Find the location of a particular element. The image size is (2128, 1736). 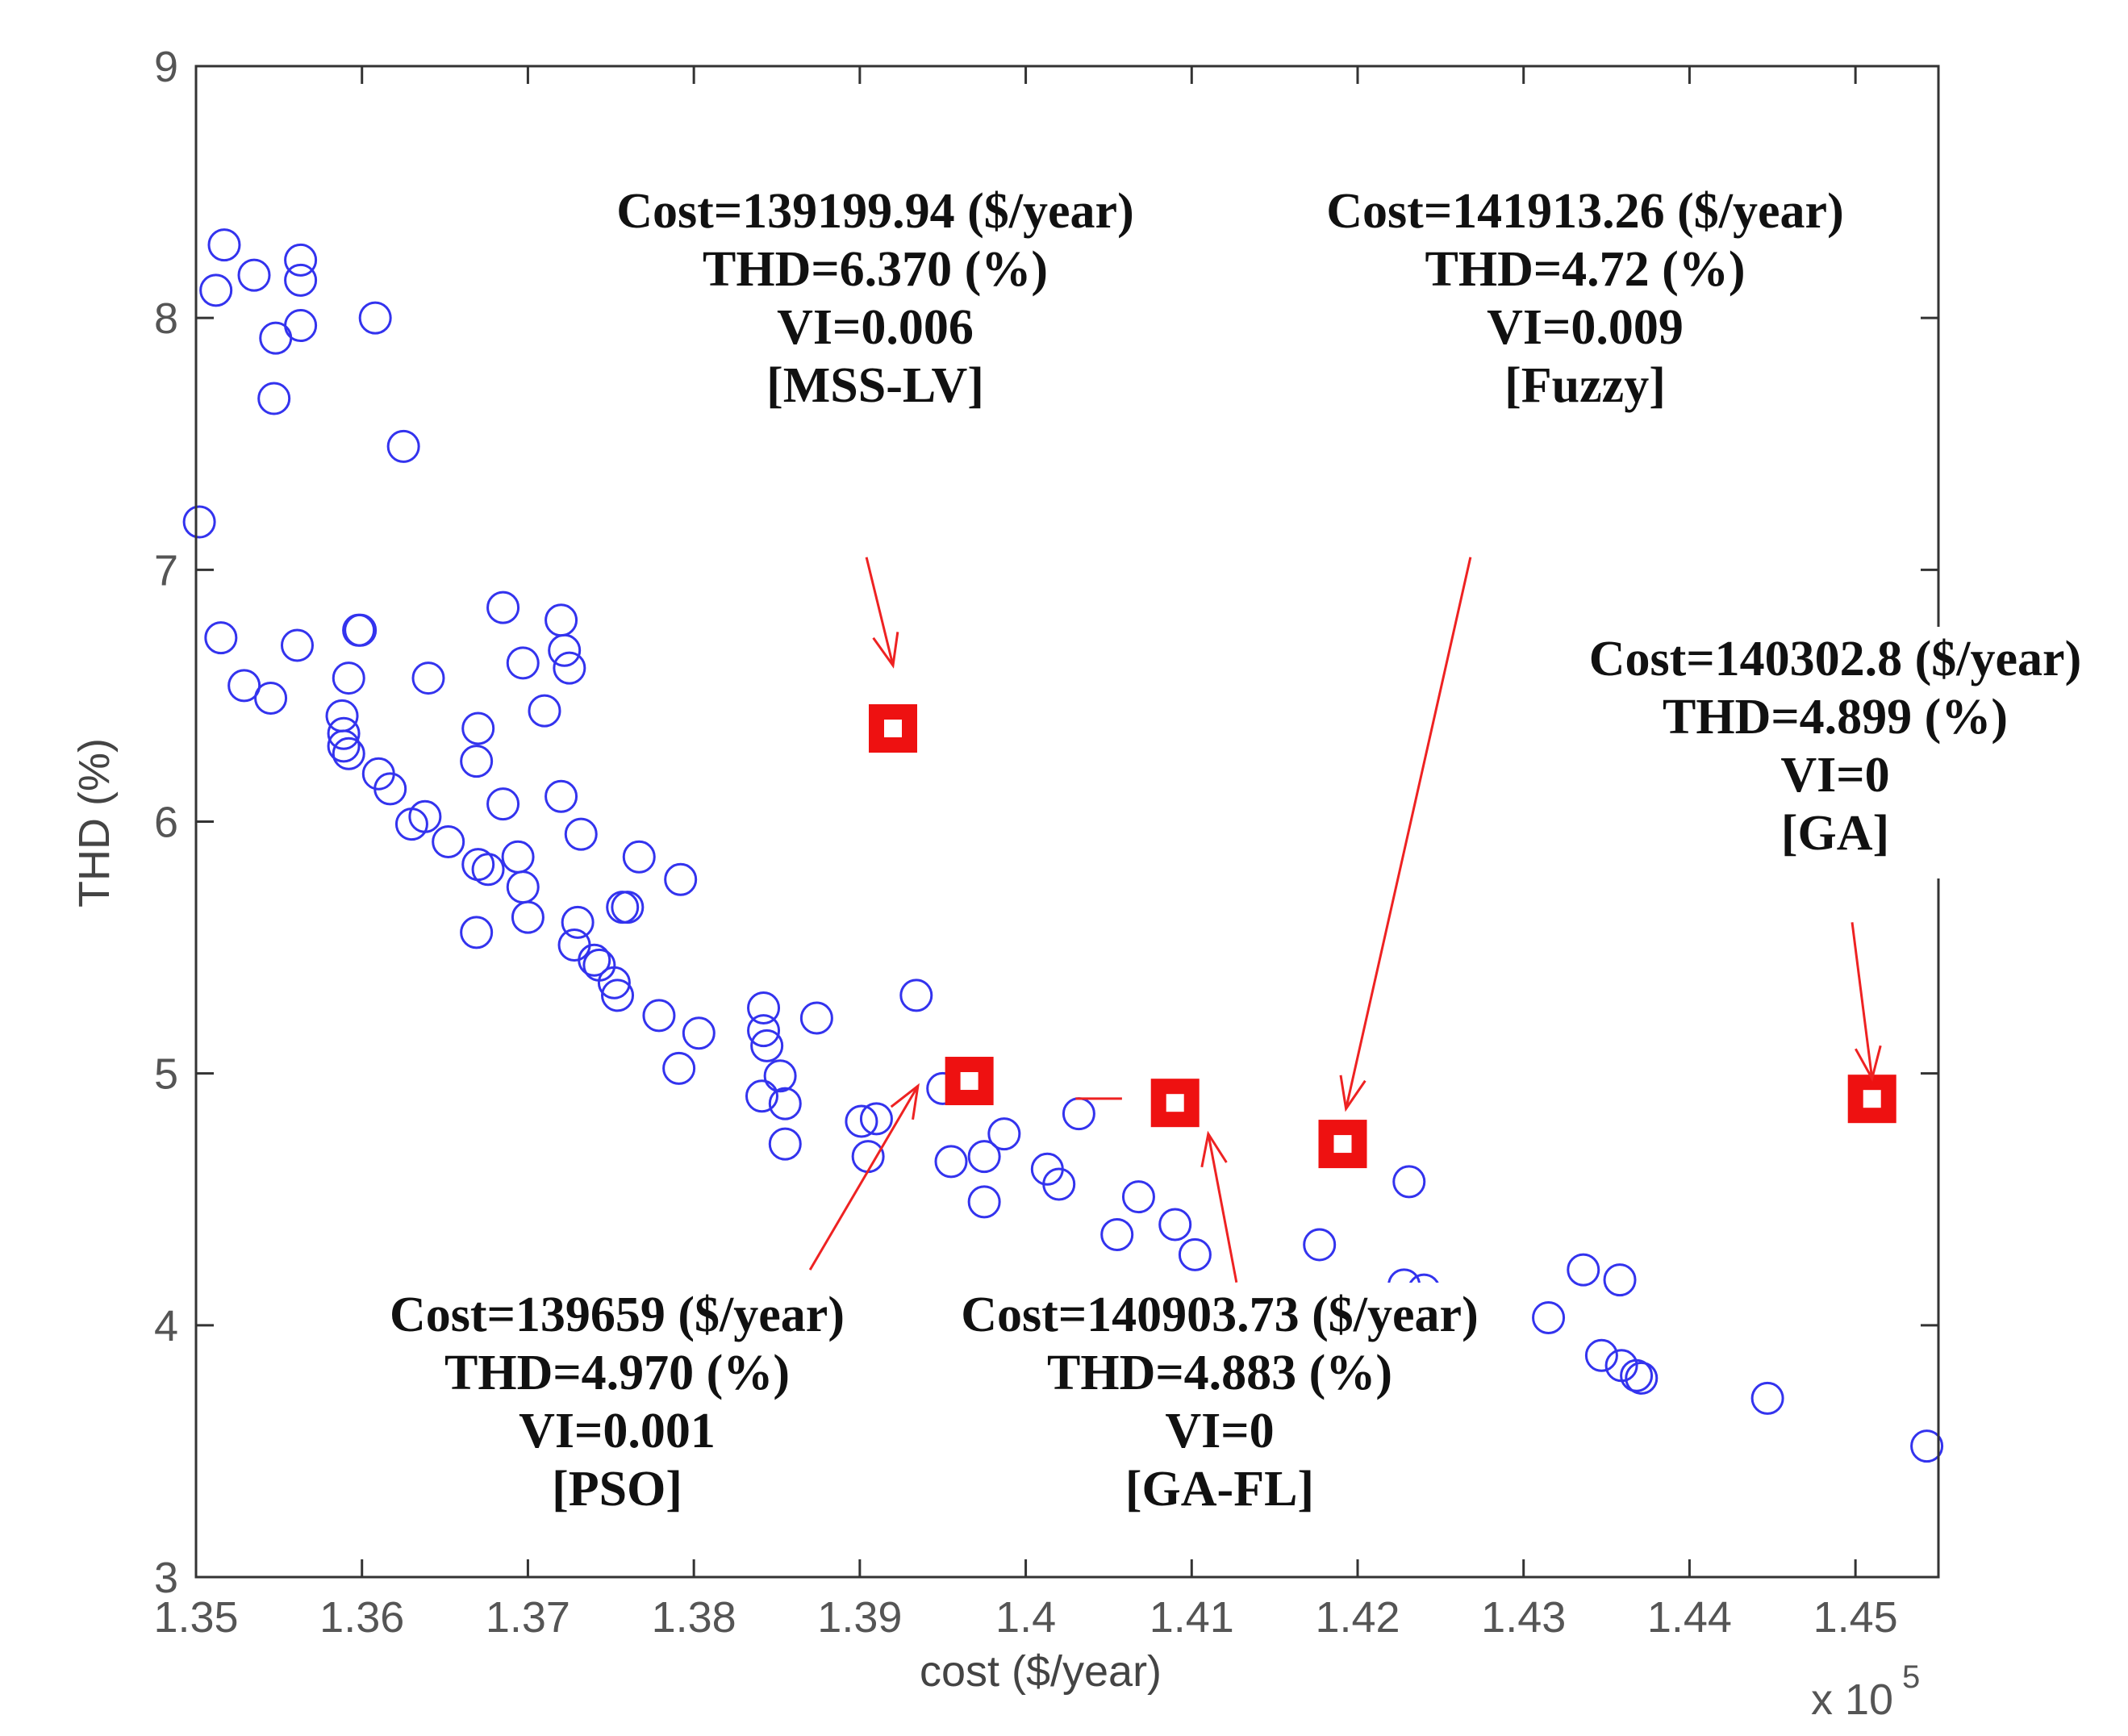

annotation-line: VI=0.001 is located at coordinates (617, 1431).